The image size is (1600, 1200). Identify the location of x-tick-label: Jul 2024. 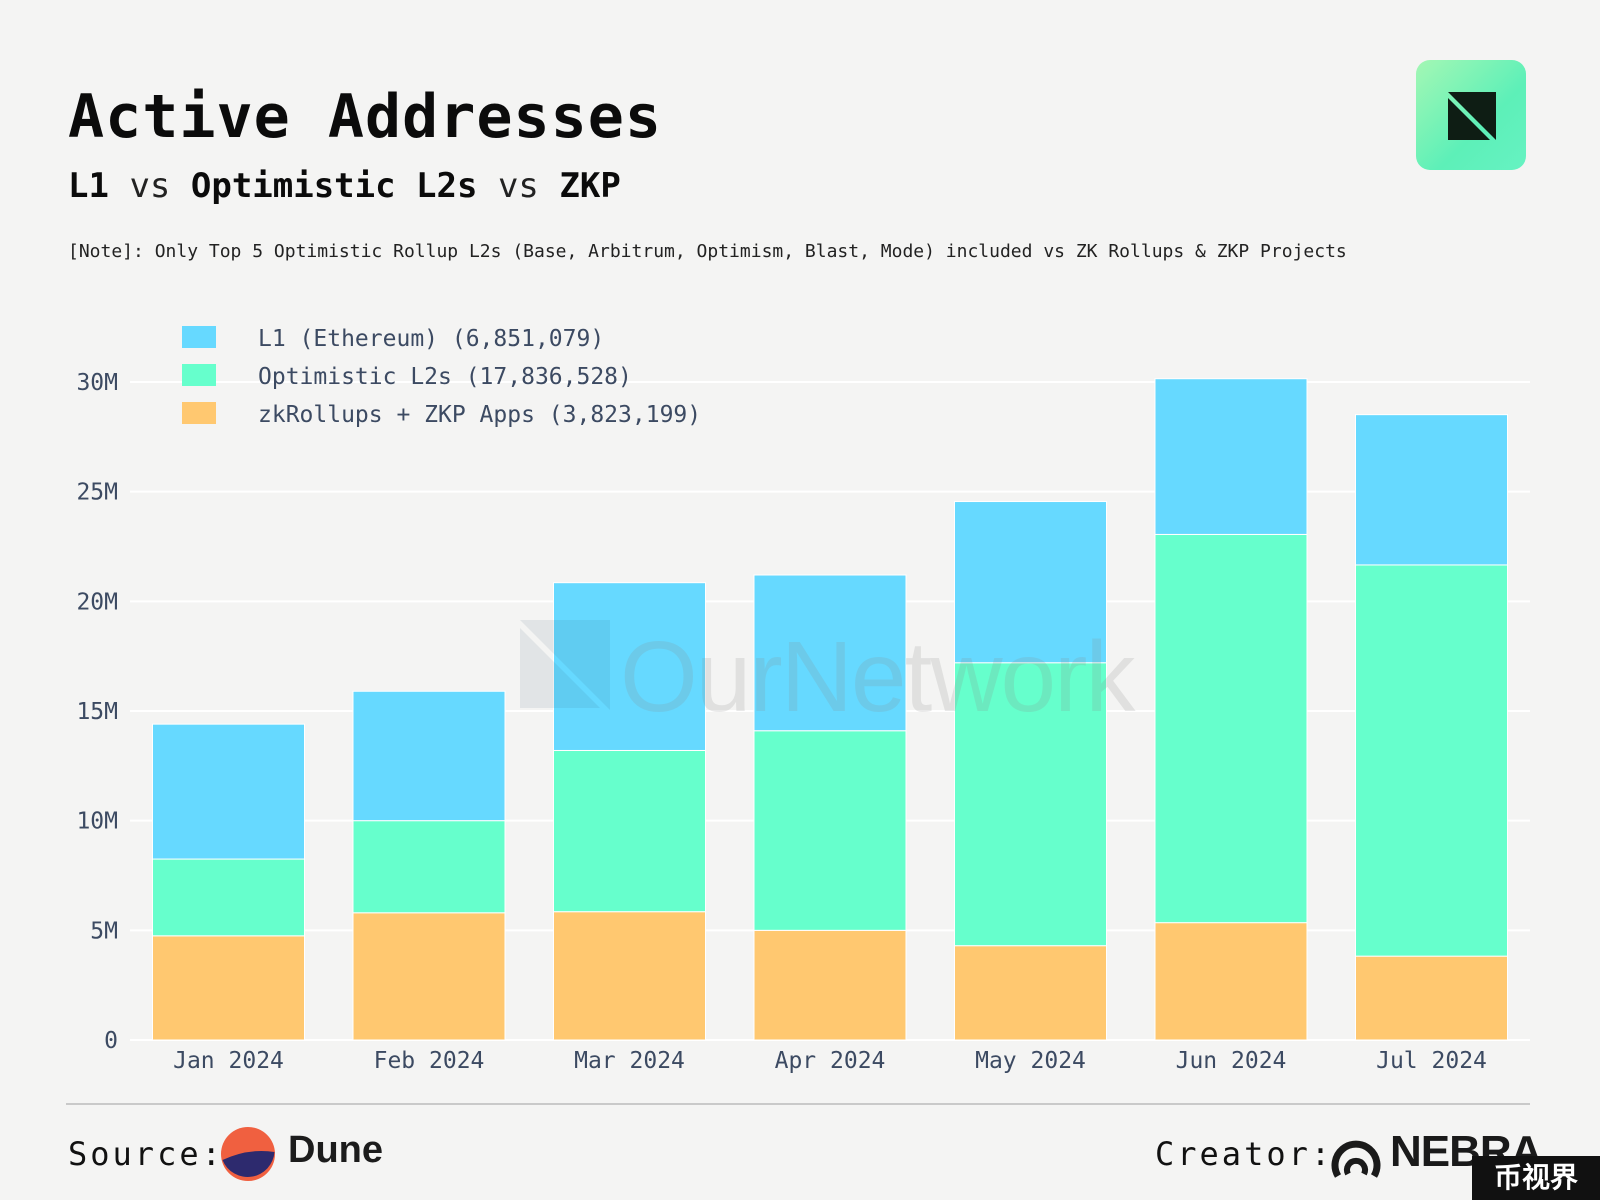
(1431, 1061).